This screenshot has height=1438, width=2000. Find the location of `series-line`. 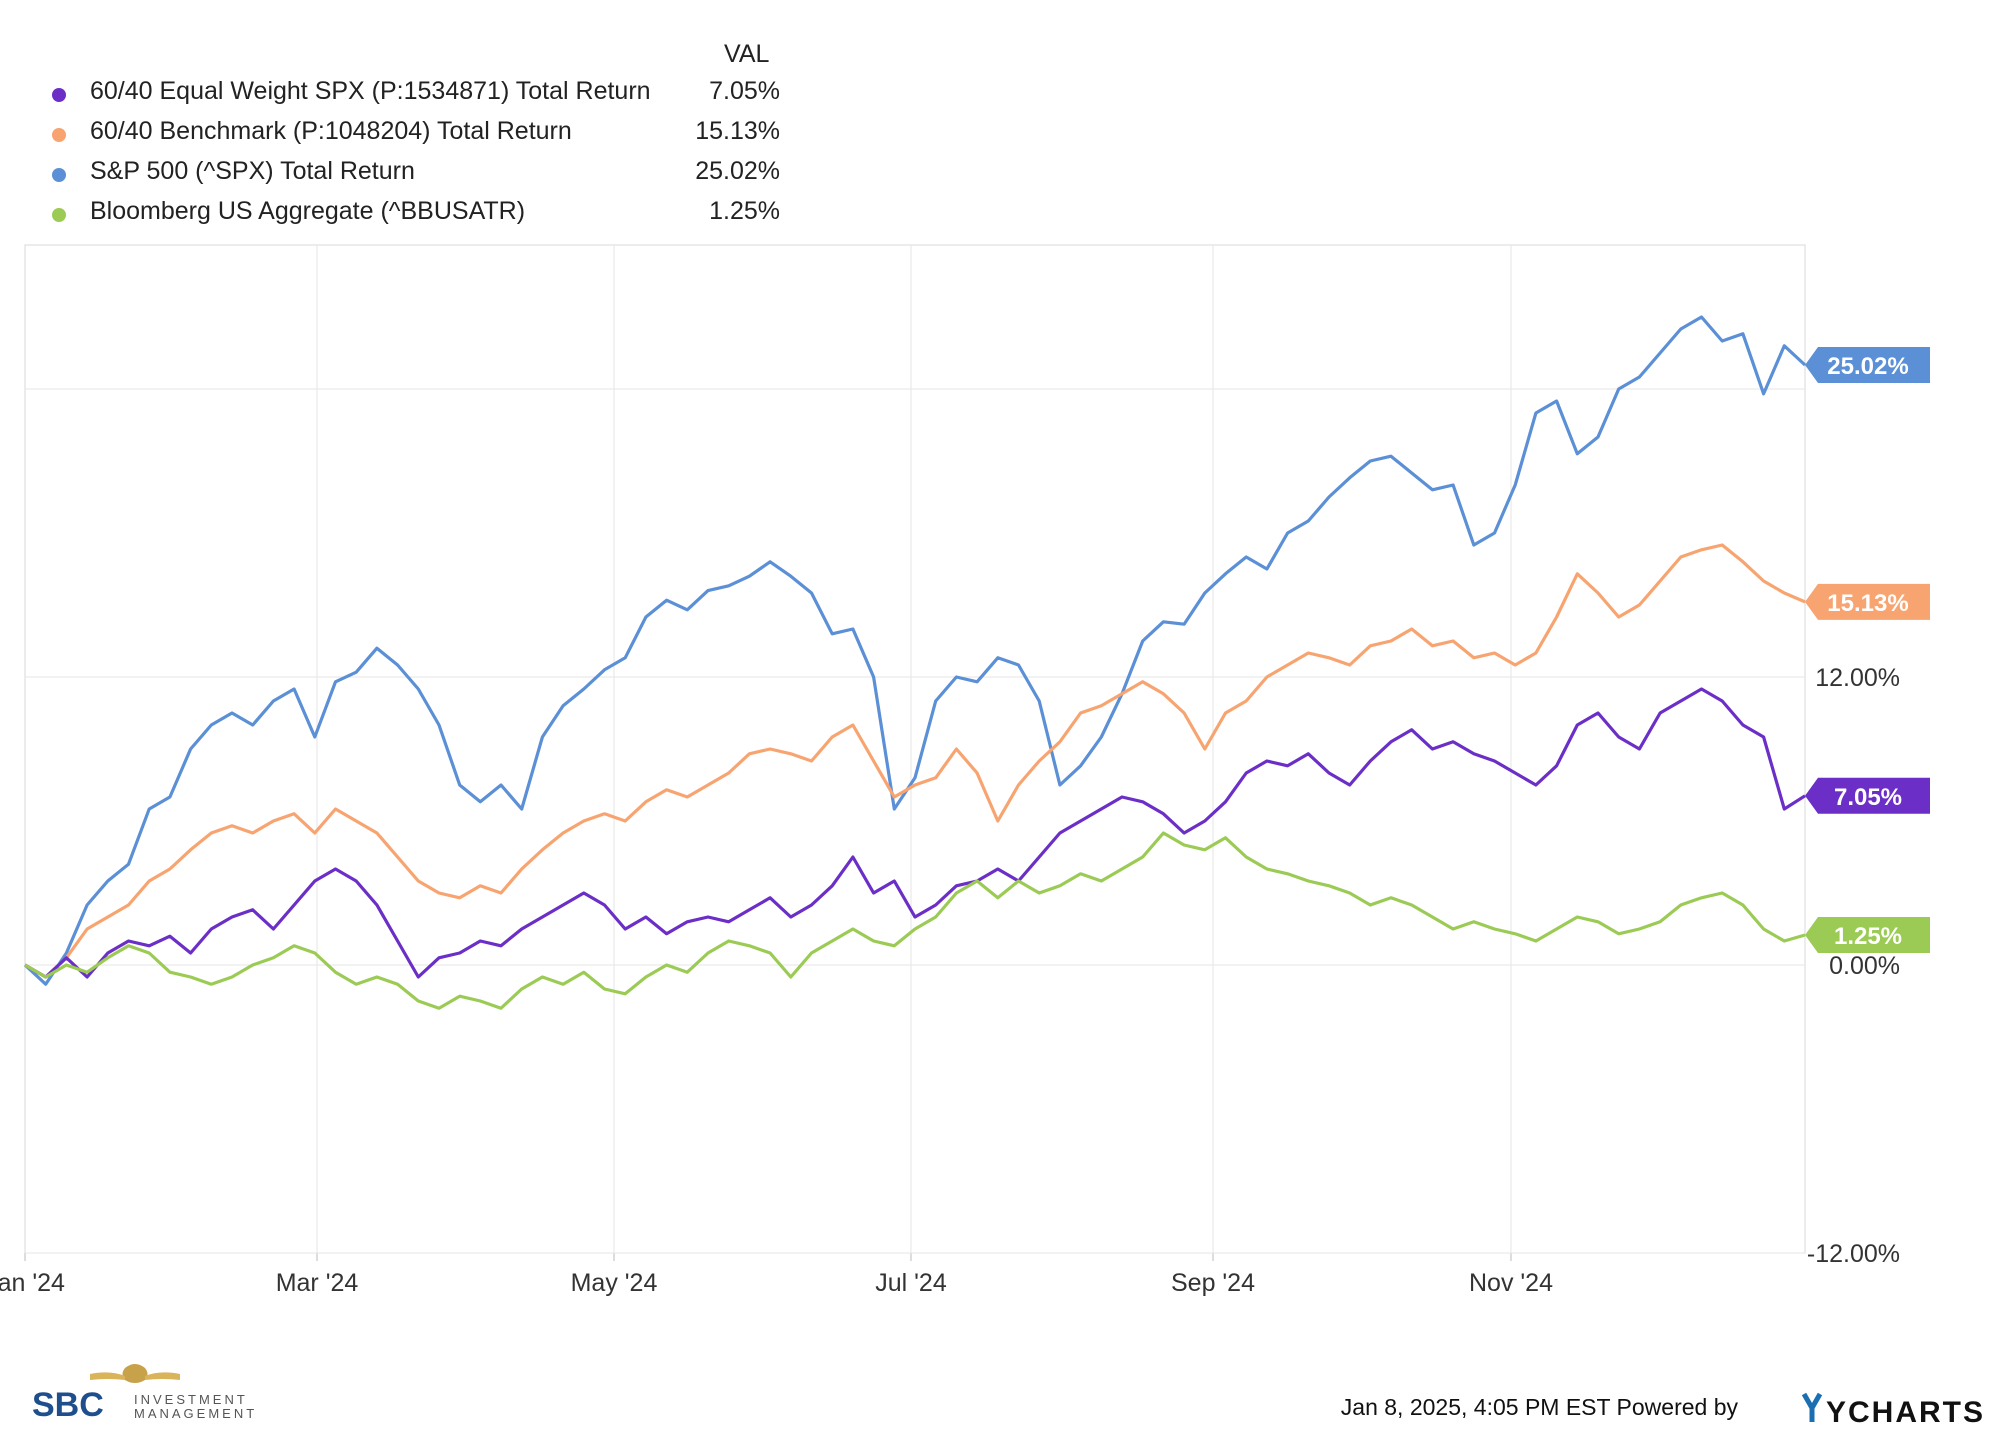

series-line is located at coordinates (915, 920).